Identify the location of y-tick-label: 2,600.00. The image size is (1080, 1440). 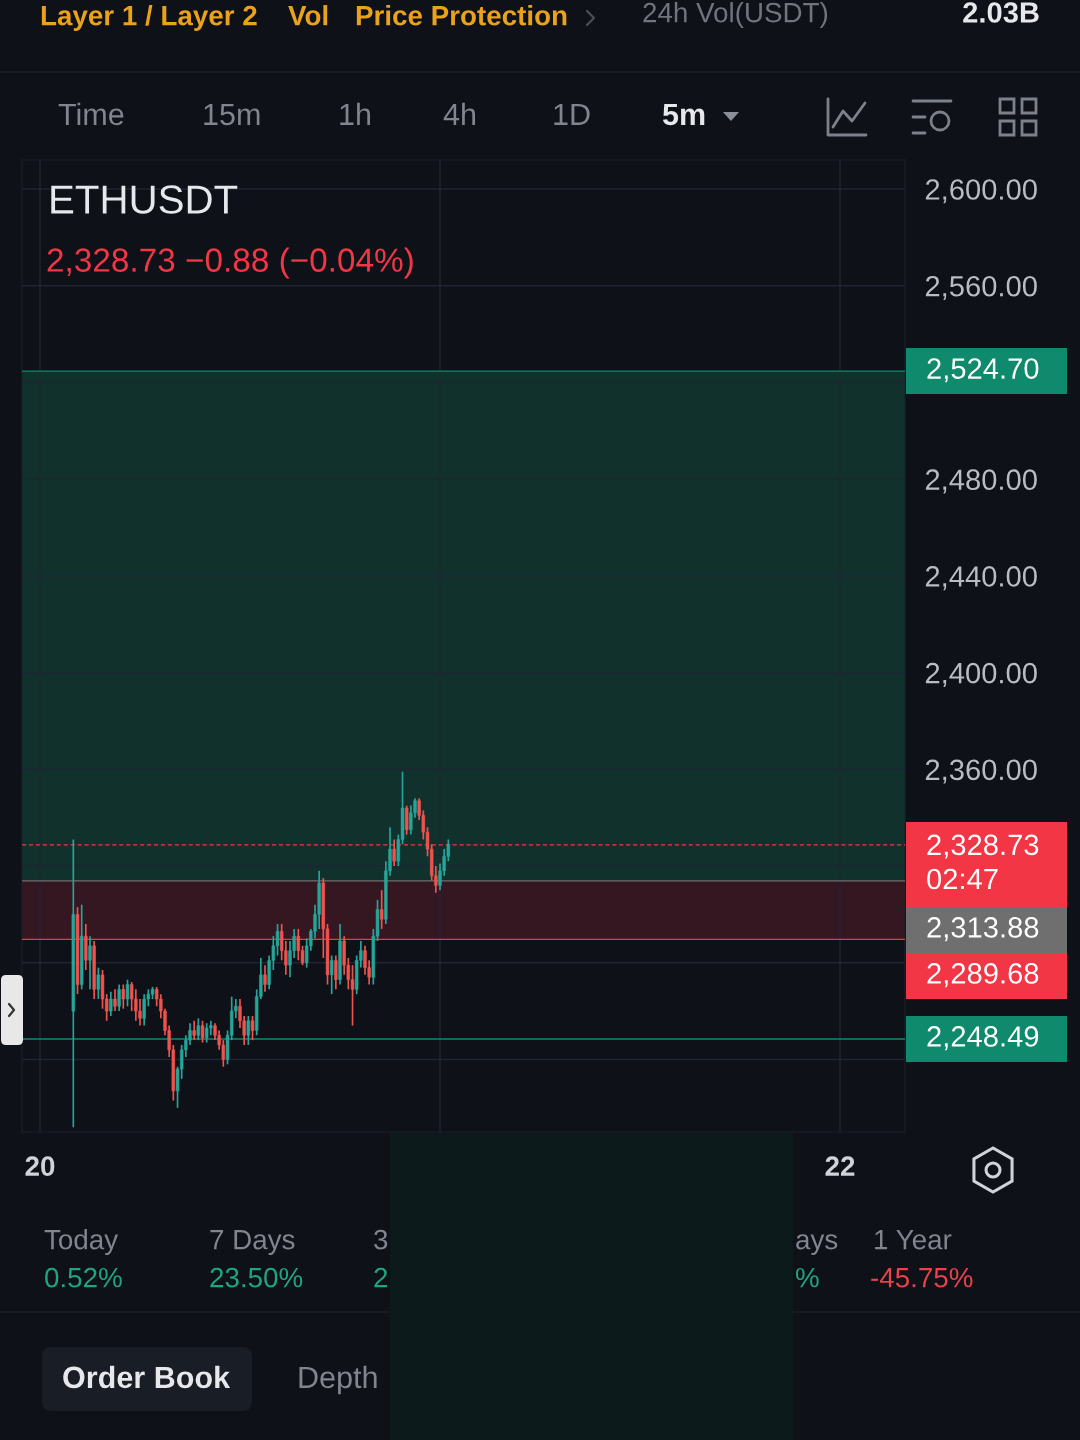
(981, 191).